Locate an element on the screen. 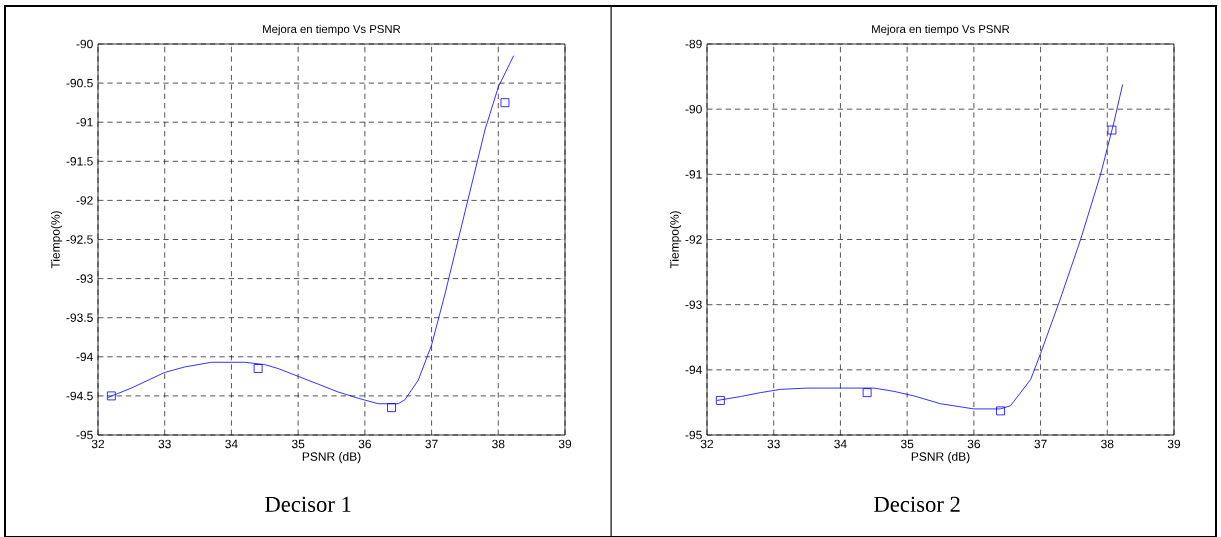 Image resolution: width=1221 pixels, height=537 pixels. text: Decisor 1 is located at coordinates (308, 504).